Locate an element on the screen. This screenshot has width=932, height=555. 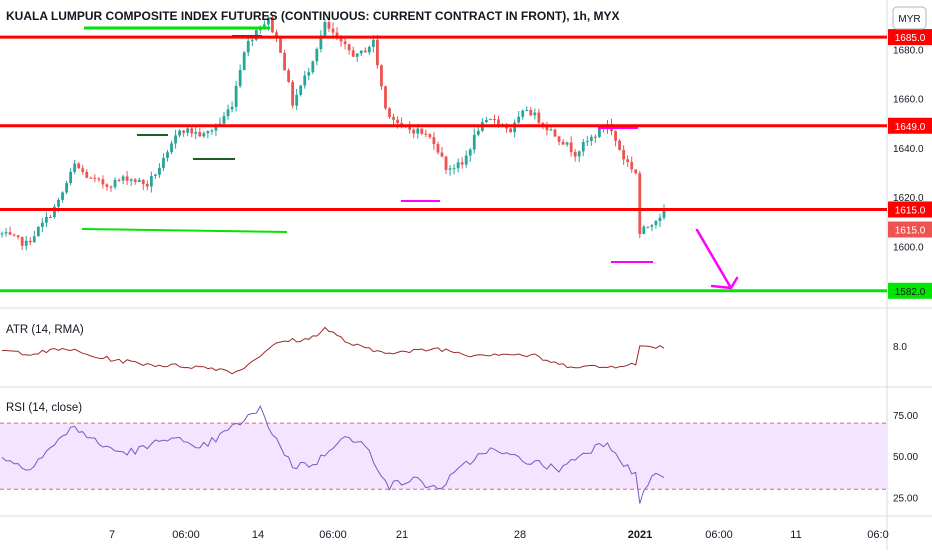
price-tick-label: 1620.0 is located at coordinates (908, 198).